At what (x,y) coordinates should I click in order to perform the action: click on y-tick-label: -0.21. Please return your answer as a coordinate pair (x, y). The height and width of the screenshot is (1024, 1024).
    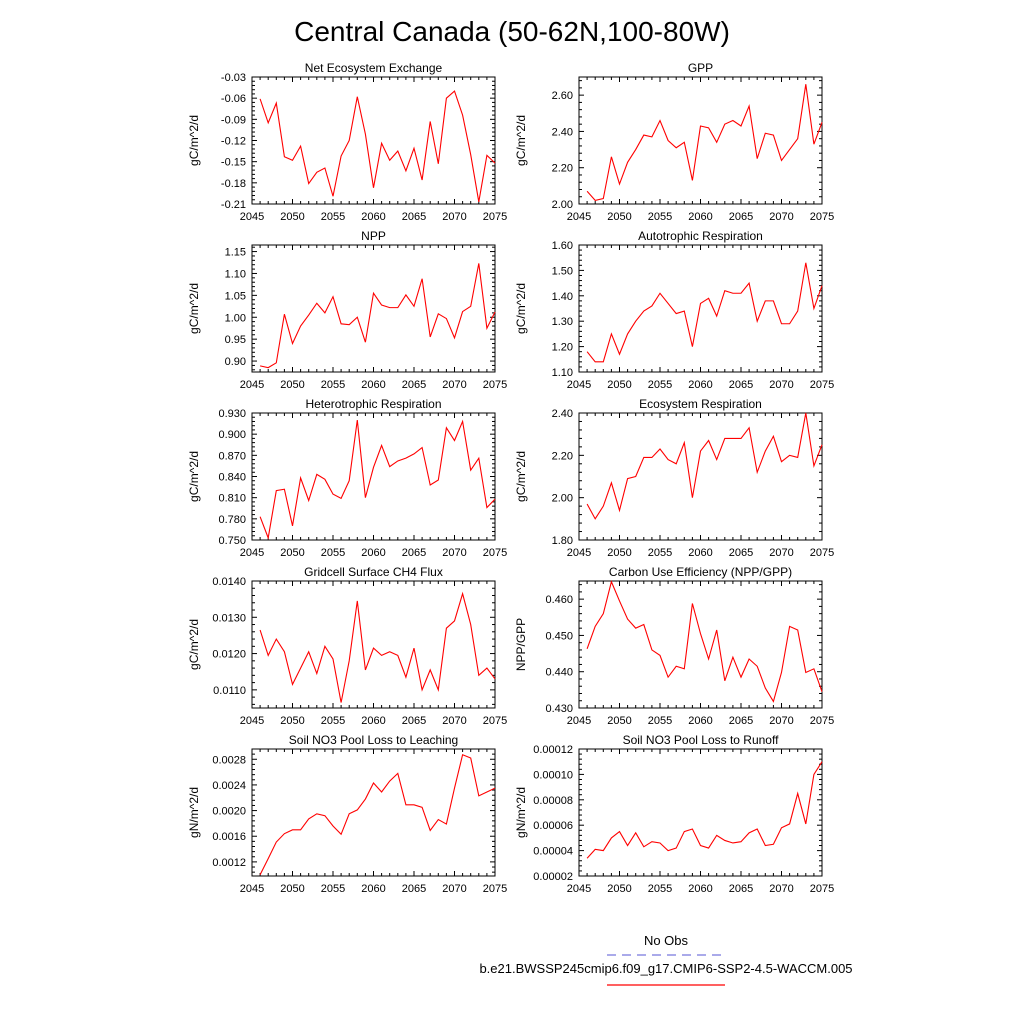
    Looking at the image, I should click on (233, 205).